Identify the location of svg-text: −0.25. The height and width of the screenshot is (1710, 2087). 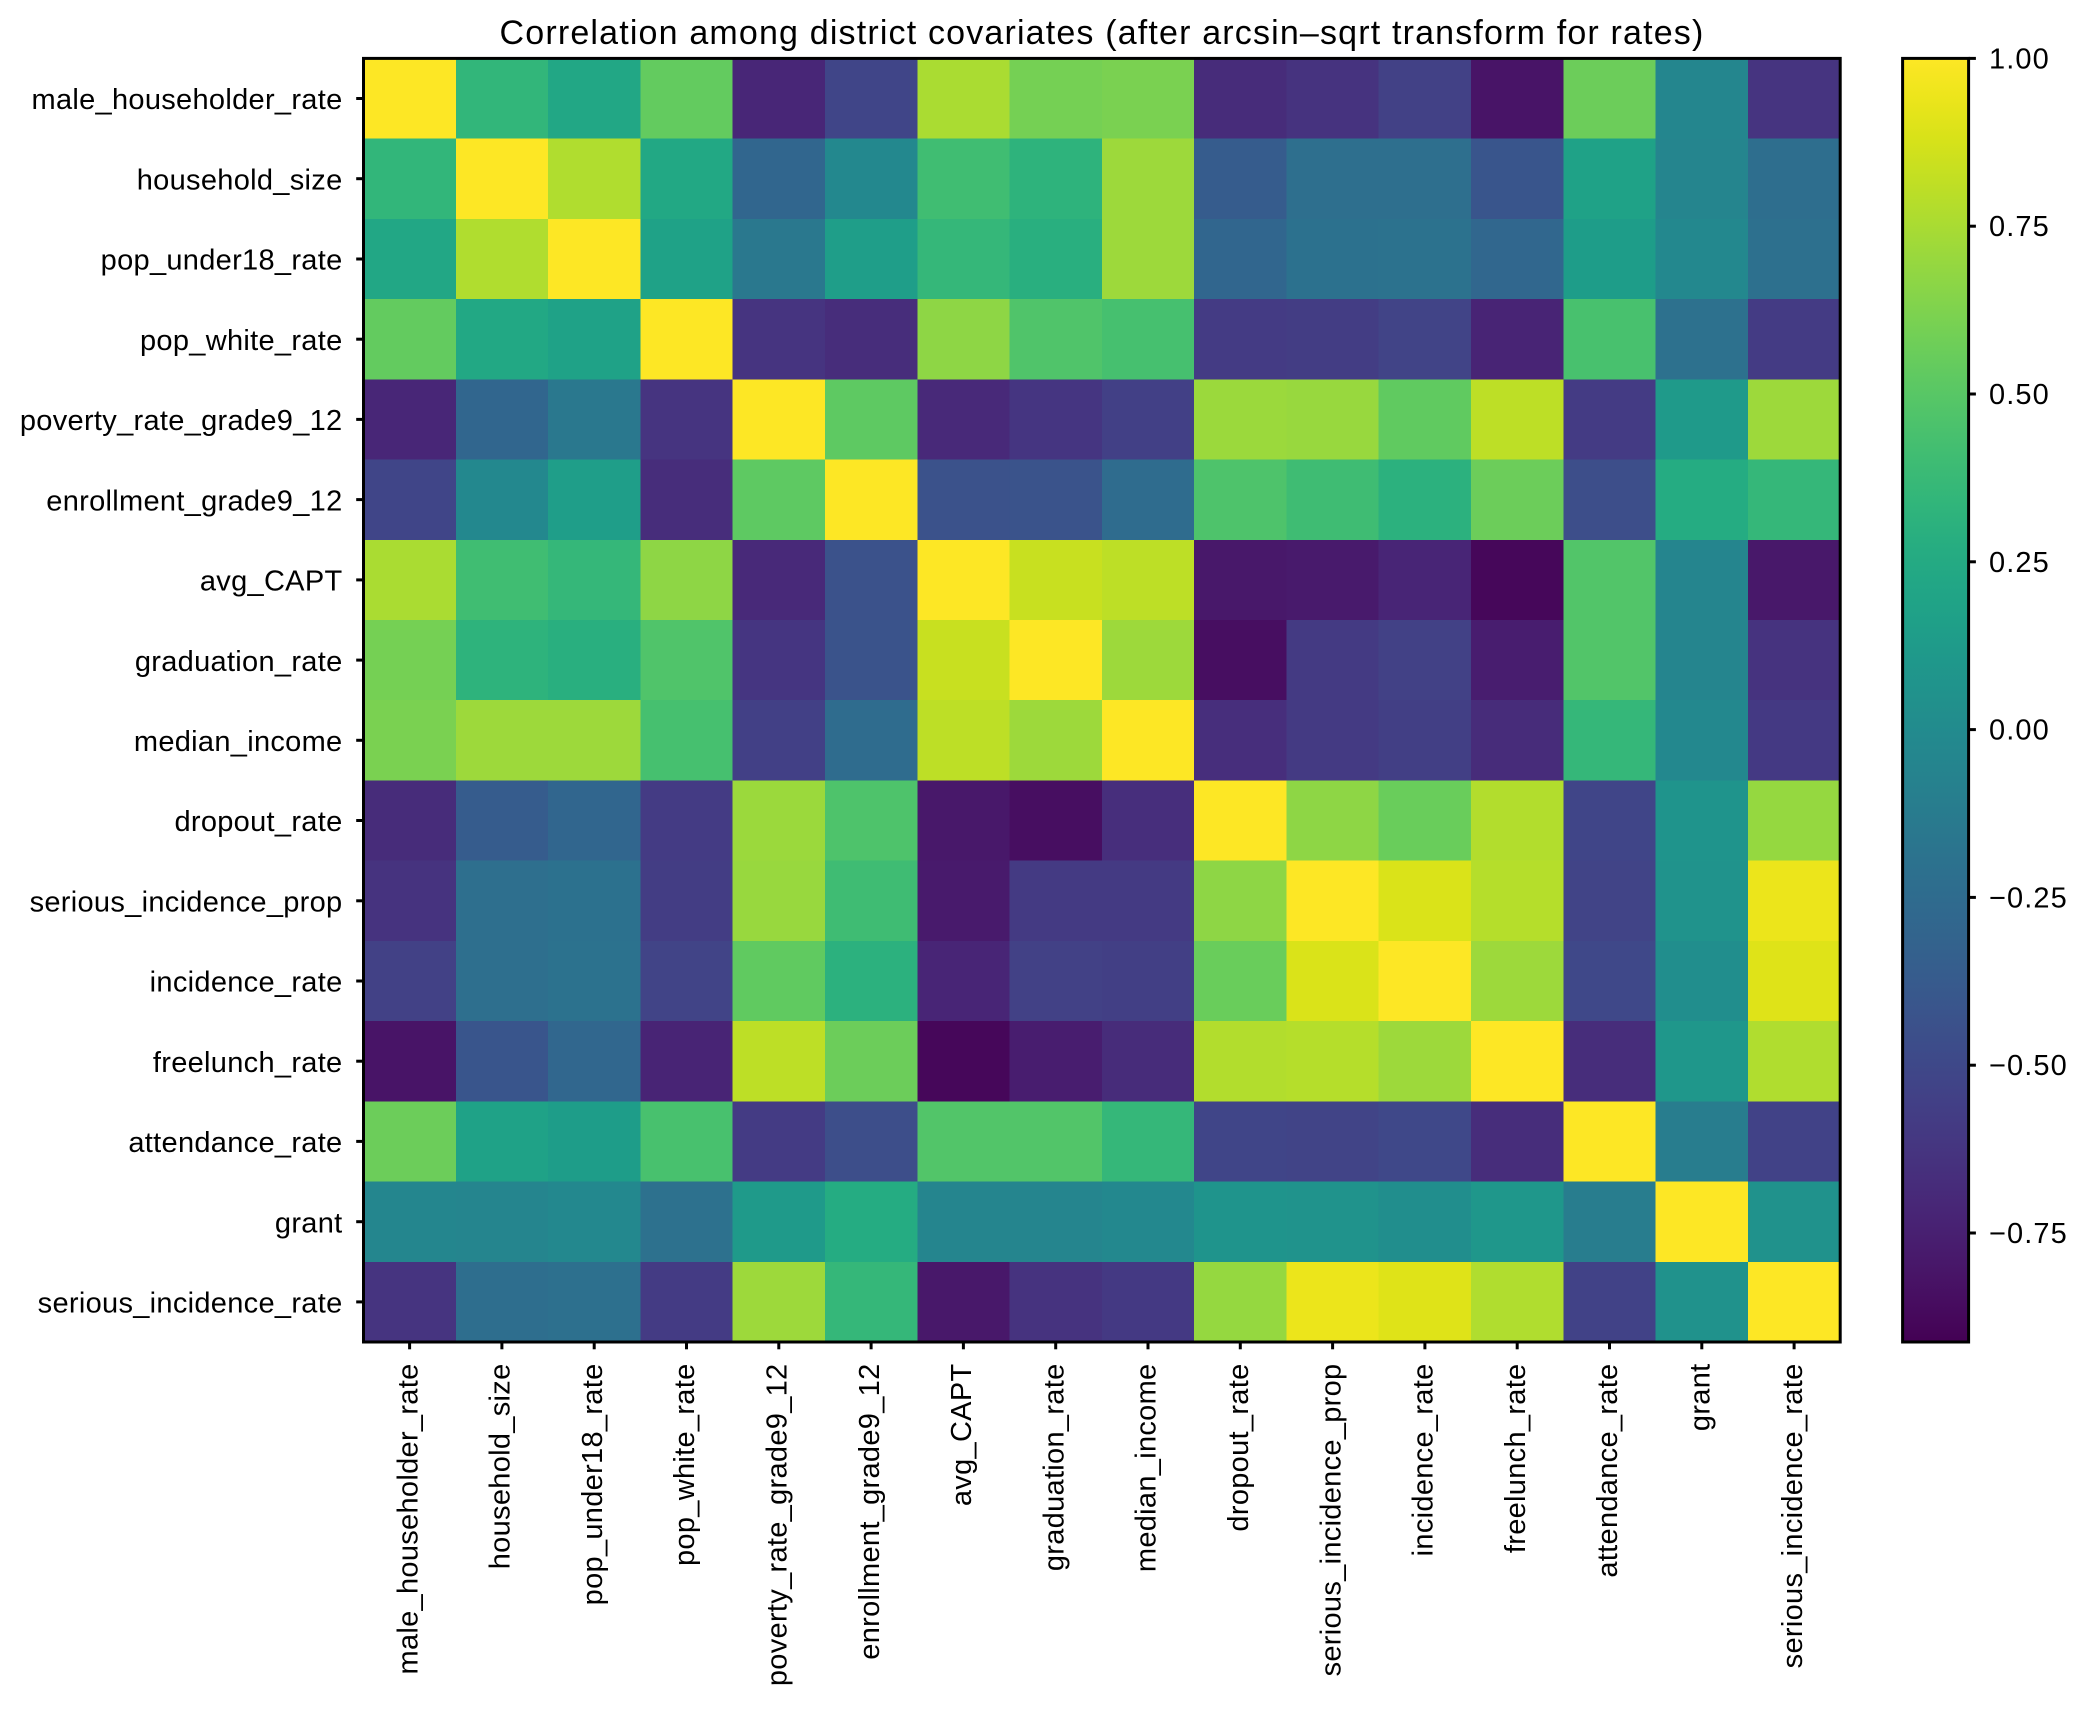
(2028, 898).